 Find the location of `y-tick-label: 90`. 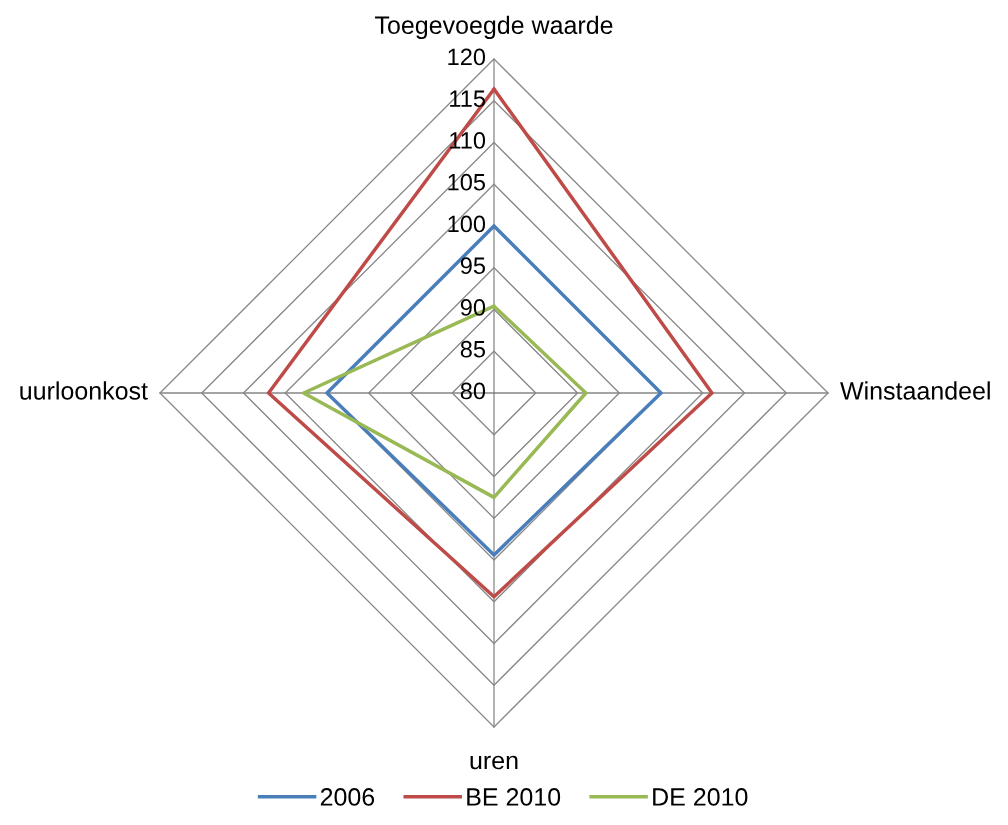

y-tick-label: 90 is located at coordinates (473, 307).